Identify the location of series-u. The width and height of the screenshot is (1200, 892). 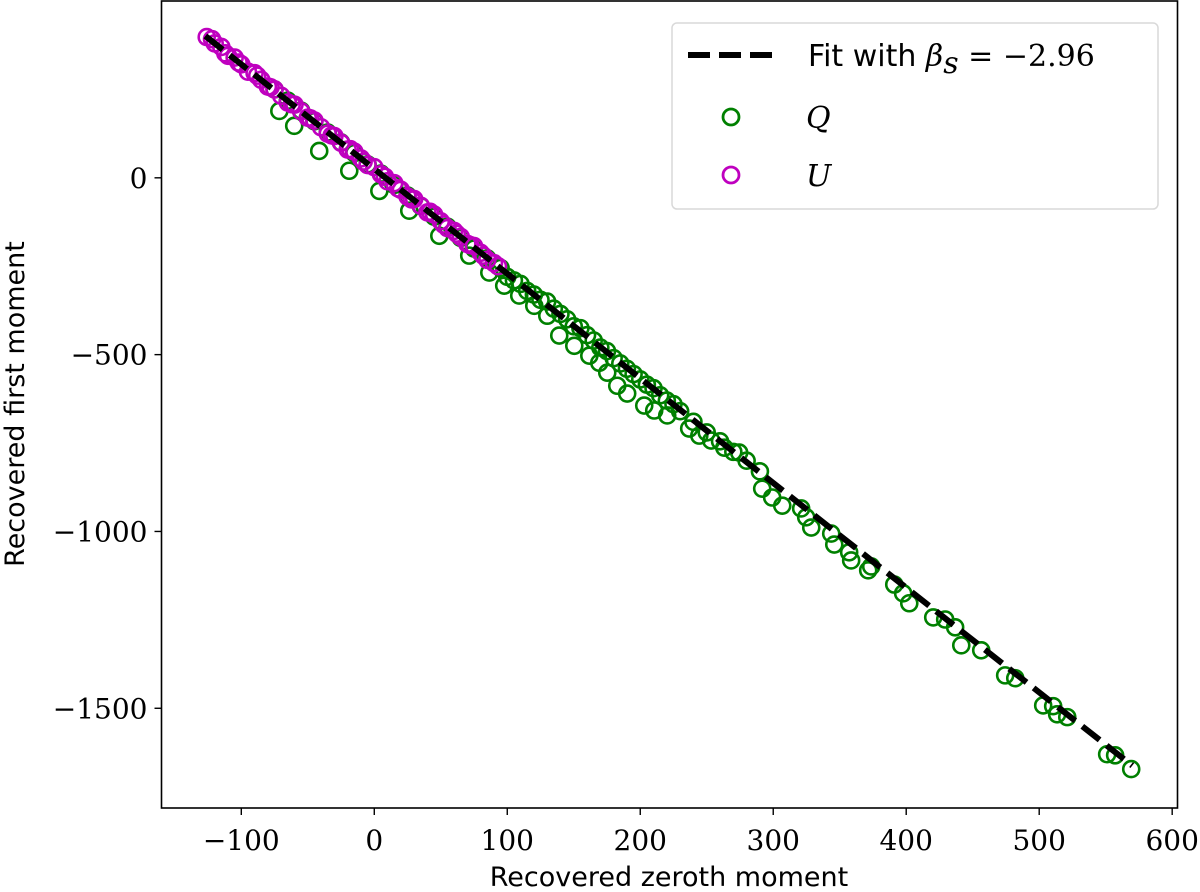
(352, 151).